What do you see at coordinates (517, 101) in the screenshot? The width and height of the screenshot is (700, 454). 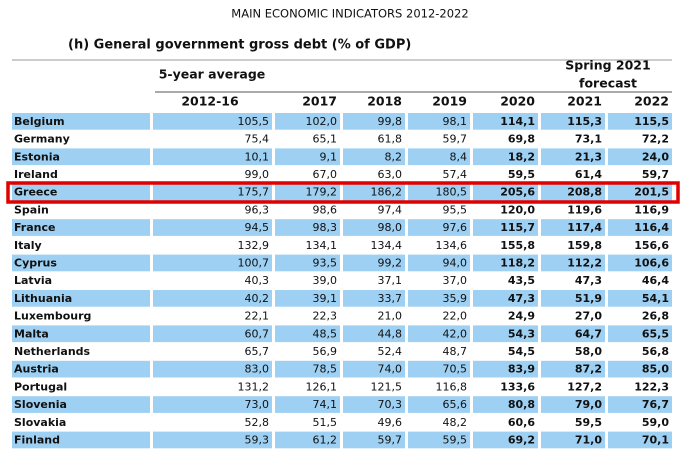 I see `column-header: 2020` at bounding box center [517, 101].